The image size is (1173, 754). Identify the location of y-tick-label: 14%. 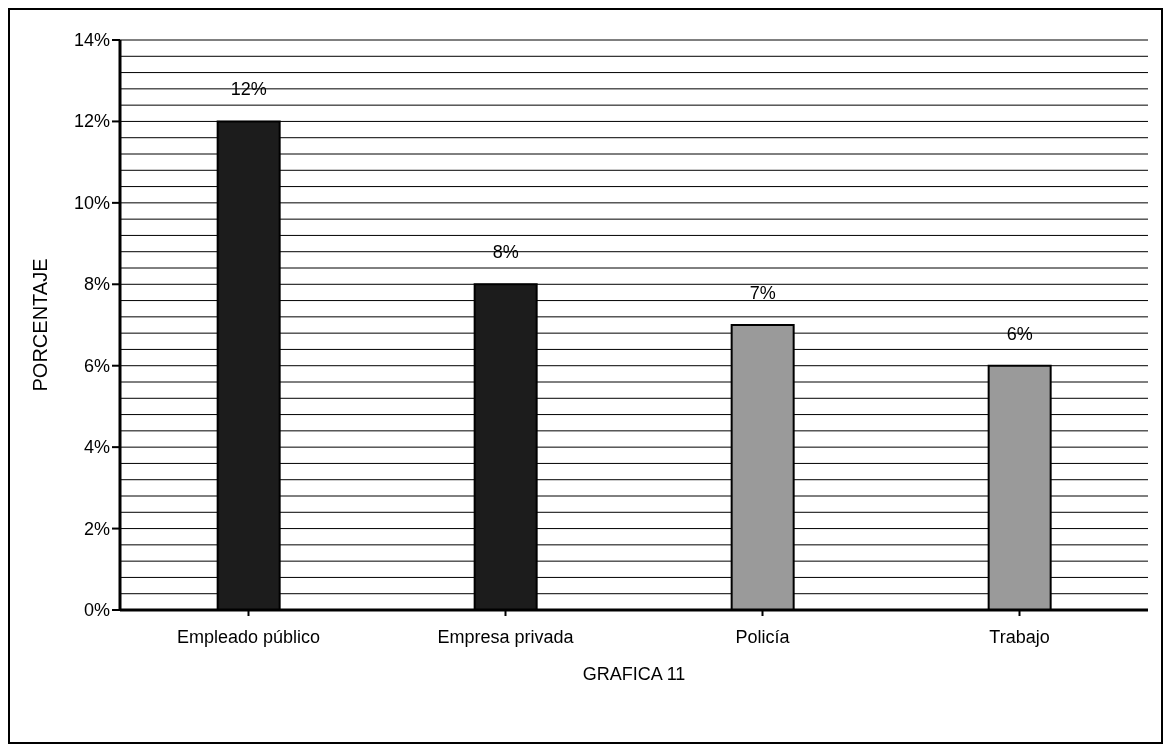
(91, 40).